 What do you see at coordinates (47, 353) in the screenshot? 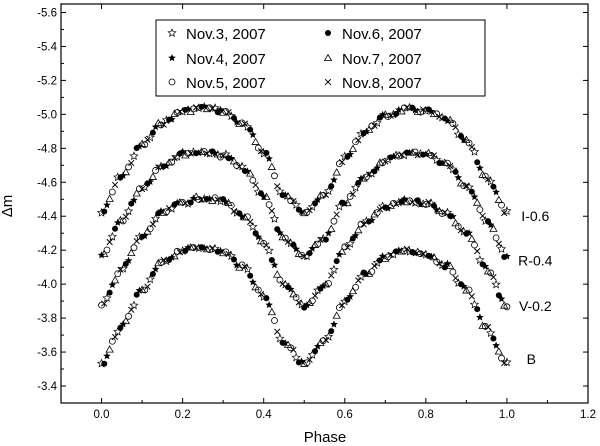
I see `y-tick-label: -3.6` at bounding box center [47, 353].